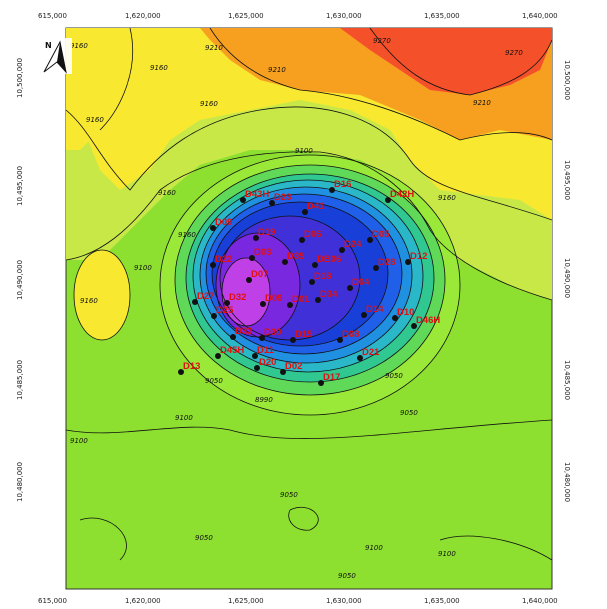 This screenshot has width=607, height=609. What do you see at coordinates (350, 334) in the screenshot?
I see `well-label: D08` at bounding box center [350, 334].